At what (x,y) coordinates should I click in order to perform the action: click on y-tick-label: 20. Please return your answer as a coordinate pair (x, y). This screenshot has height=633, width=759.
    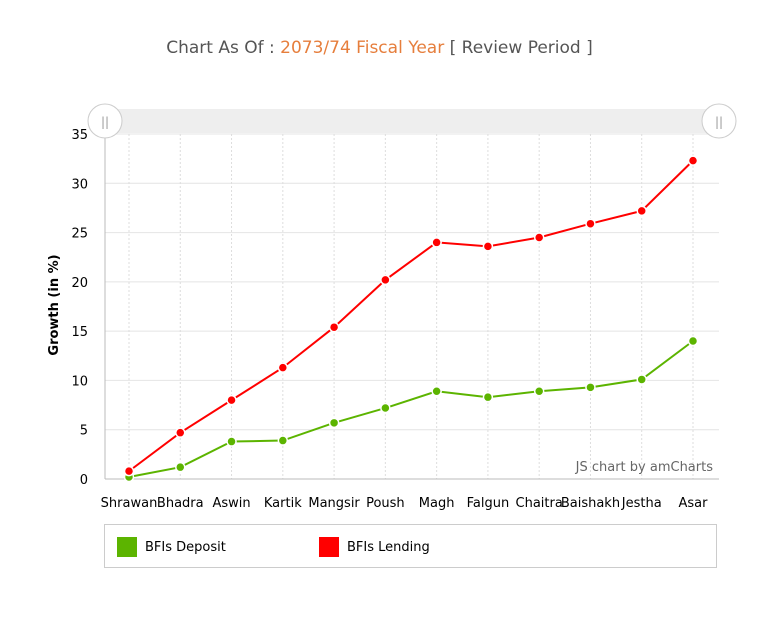
    Looking at the image, I should click on (79, 283).